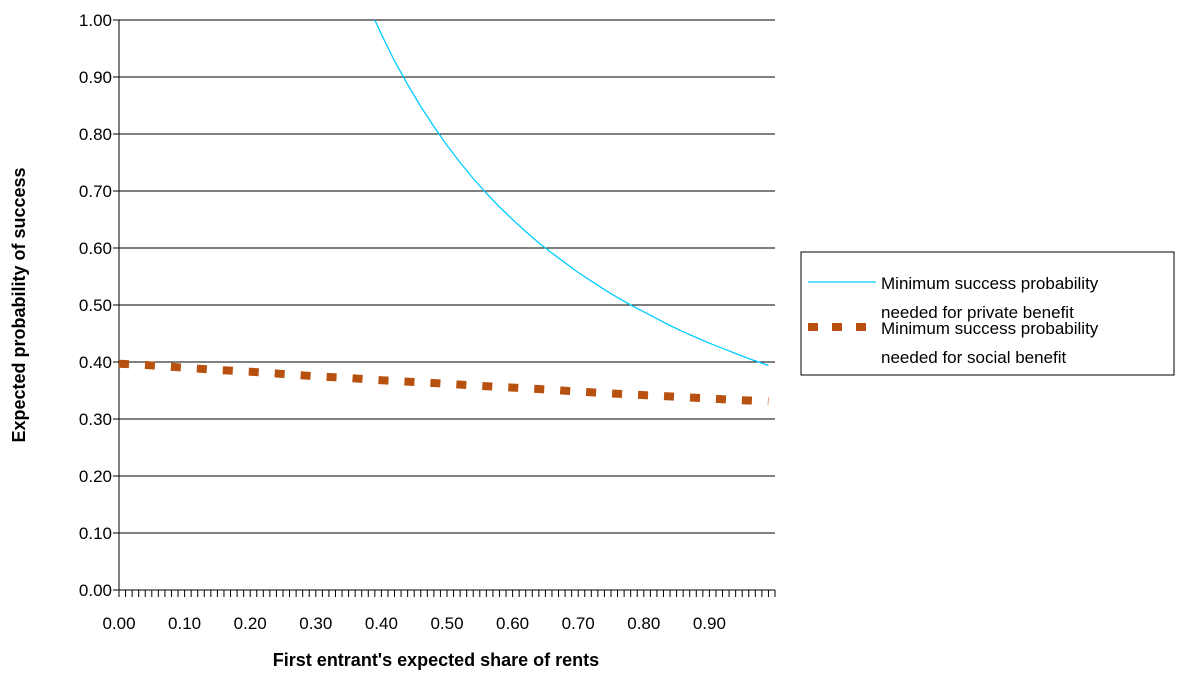  I want to click on y-tick-label: 0.90, so click(95, 77).